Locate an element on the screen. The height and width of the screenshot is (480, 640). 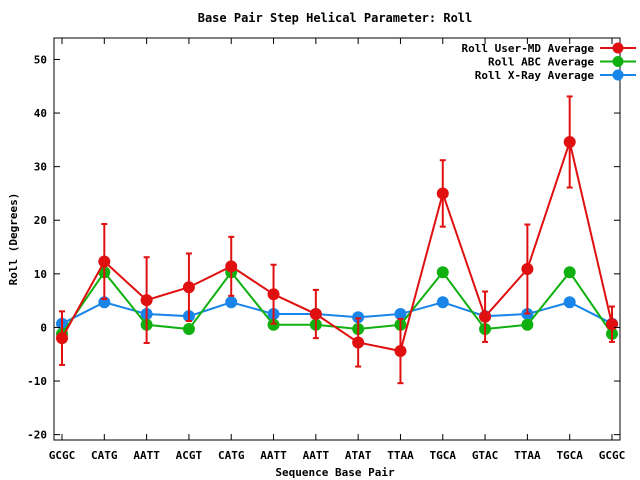
y-tick-label: -10 is located at coordinates (37, 381).